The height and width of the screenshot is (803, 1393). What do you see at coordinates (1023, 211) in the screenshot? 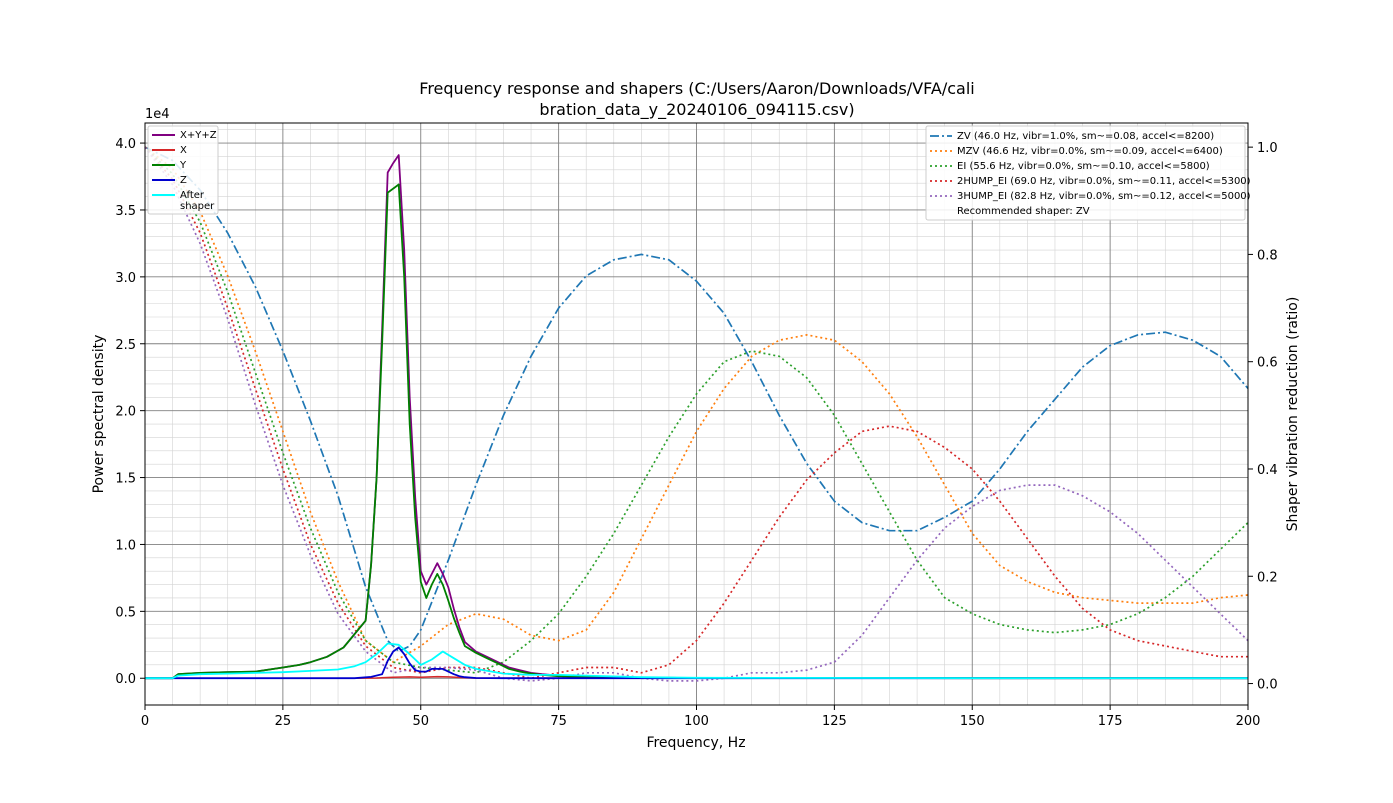
I see `recommended-shaper-text: Recommended shaper: ZV` at bounding box center [1023, 211].